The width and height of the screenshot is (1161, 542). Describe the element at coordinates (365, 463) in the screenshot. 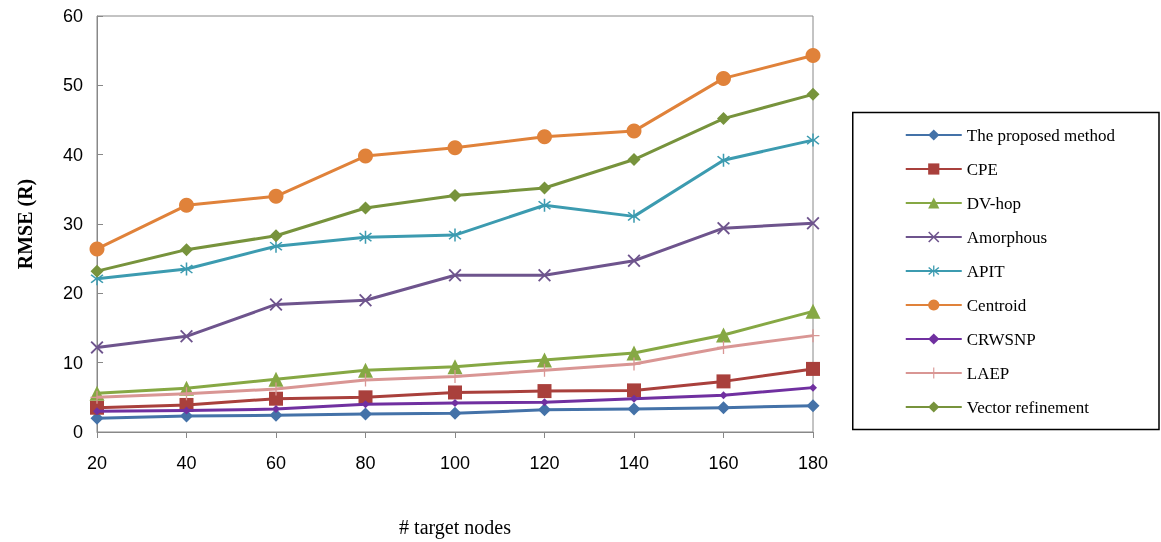

I see `x-tick-label: 80` at that location.